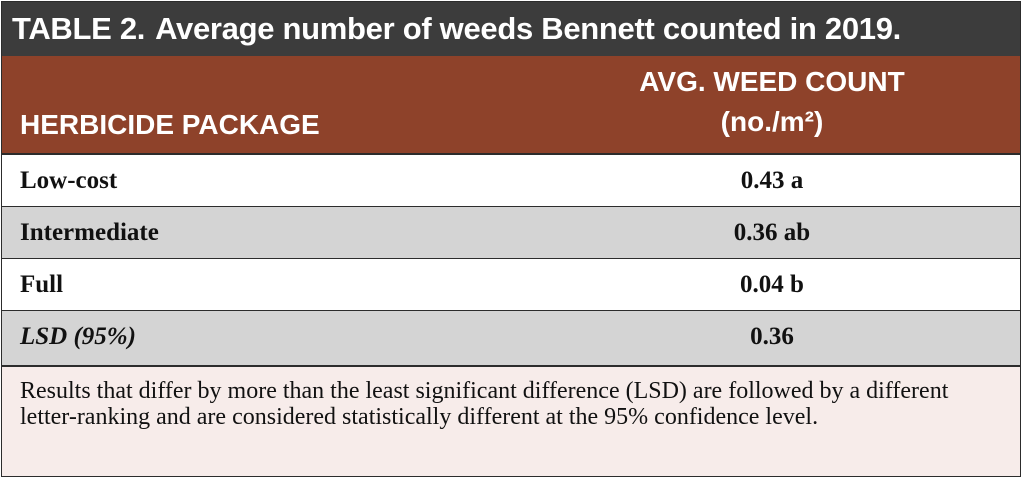  What do you see at coordinates (42, 284) in the screenshot?
I see `row-package: Full` at bounding box center [42, 284].